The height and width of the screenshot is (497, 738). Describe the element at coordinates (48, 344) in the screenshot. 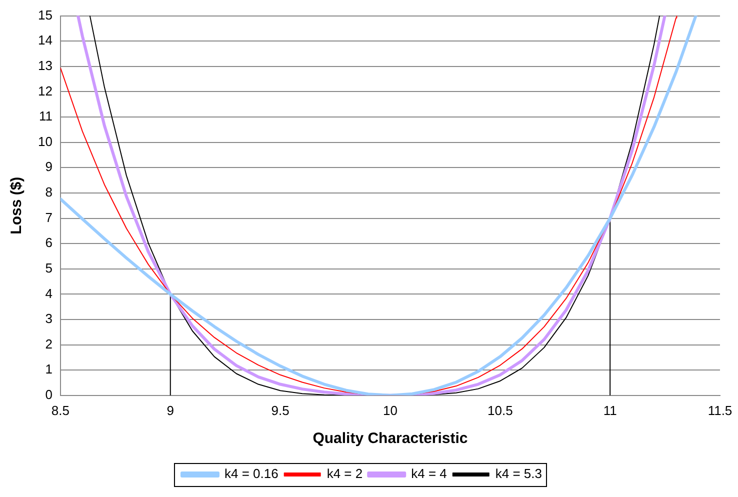

I see `y-tick-label: 2` at that location.